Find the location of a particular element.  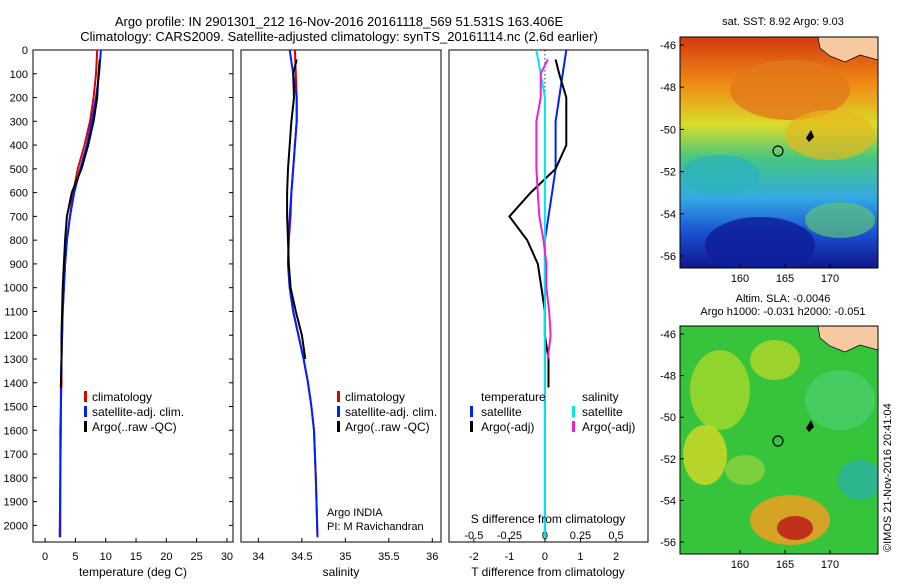

depth-tick-label: 1200 is located at coordinates (16, 336).